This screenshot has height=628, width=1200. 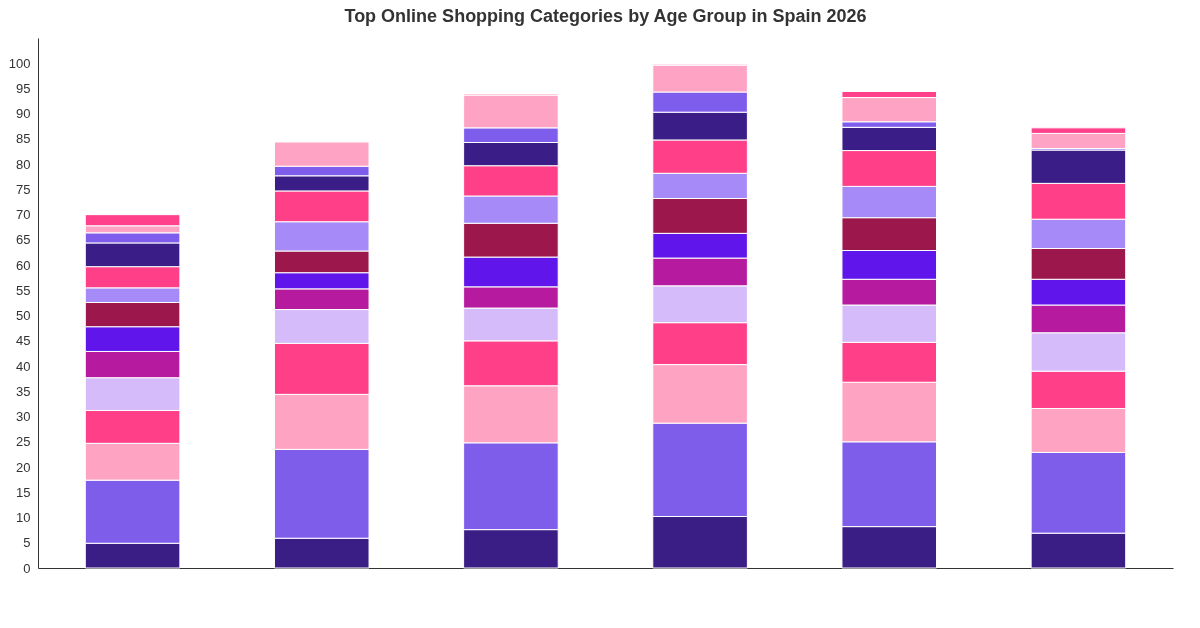 What do you see at coordinates (23, 391) in the screenshot?
I see `y-tick-label: 35` at bounding box center [23, 391].